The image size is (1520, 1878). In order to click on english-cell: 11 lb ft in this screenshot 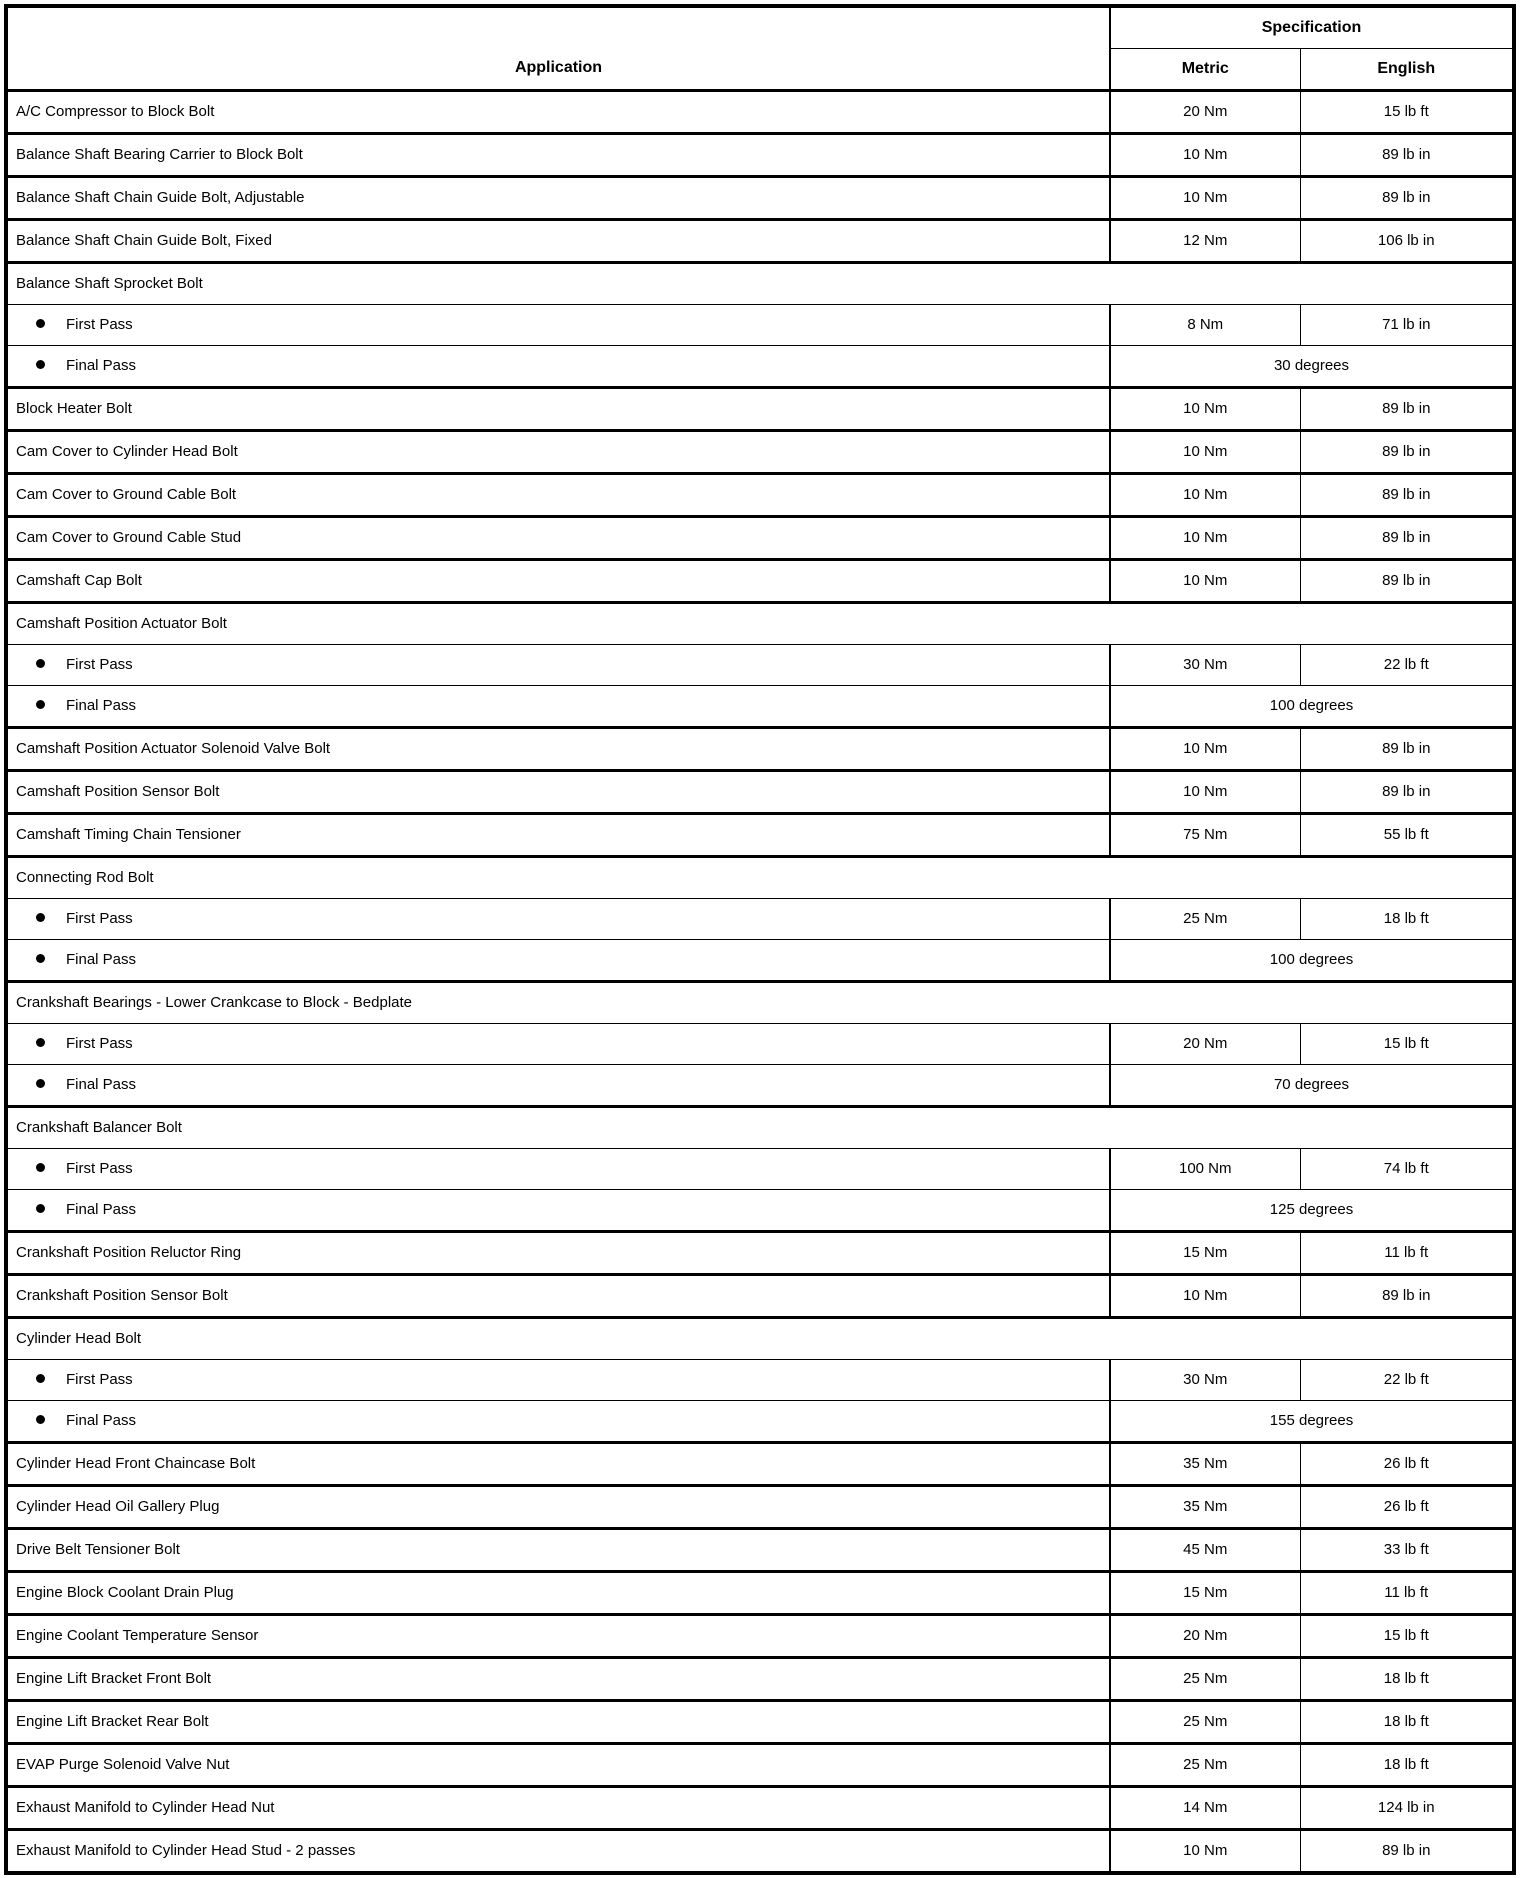, I will do `click(1407, 1252)`.